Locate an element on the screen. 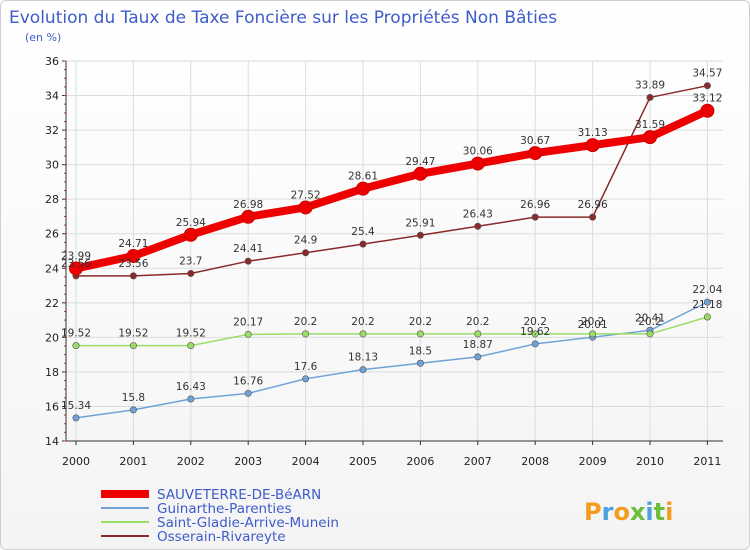 The width and height of the screenshot is (750, 550). data-label: 15.8 is located at coordinates (133, 398).